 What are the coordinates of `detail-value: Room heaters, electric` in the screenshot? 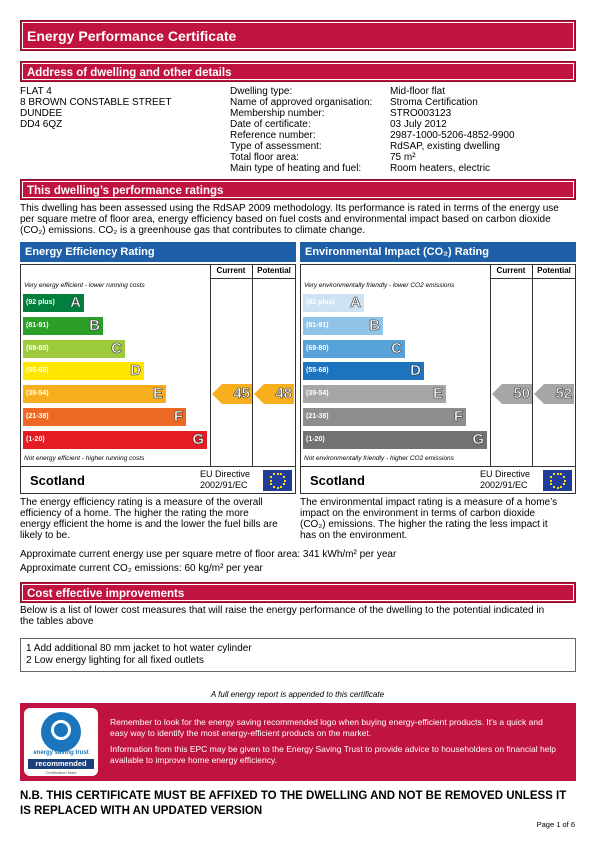 It's located at (440, 168).